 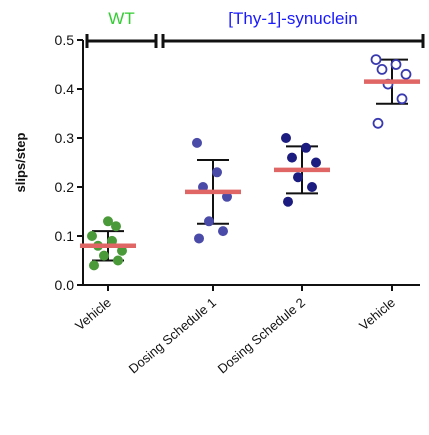 What do you see at coordinates (65, 40) in the screenshot?
I see `y-tick-label: 0.5` at bounding box center [65, 40].